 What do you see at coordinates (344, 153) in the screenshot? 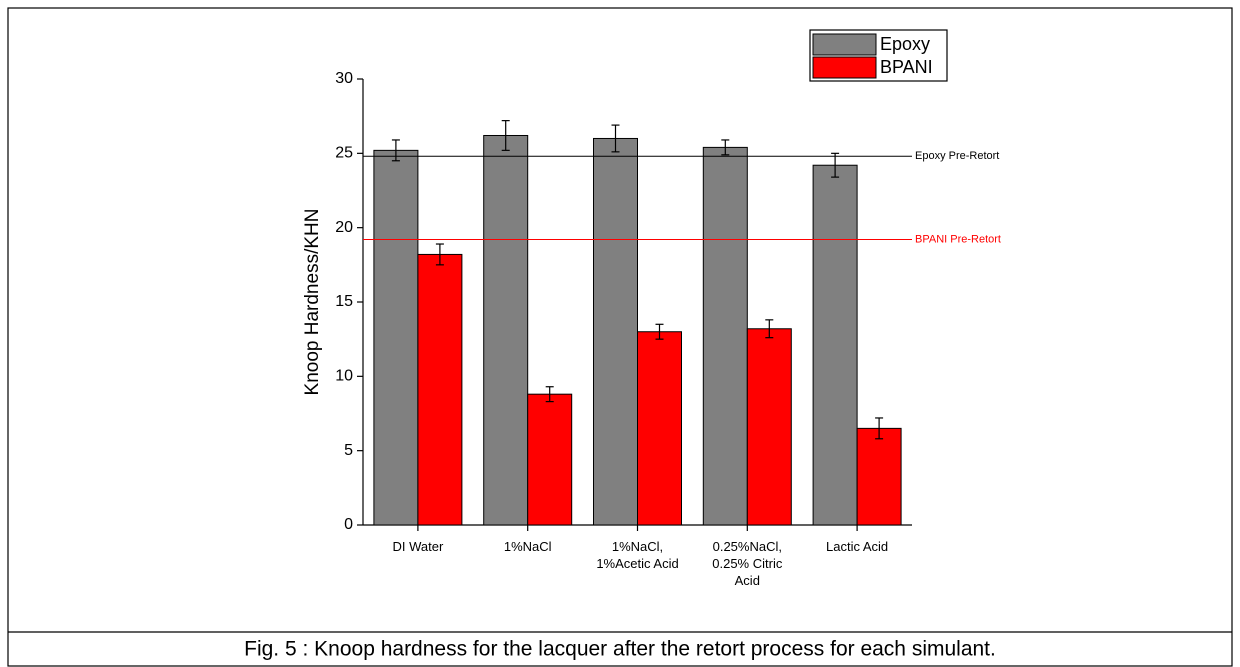
I see `y-tick-label: 25` at bounding box center [344, 153].